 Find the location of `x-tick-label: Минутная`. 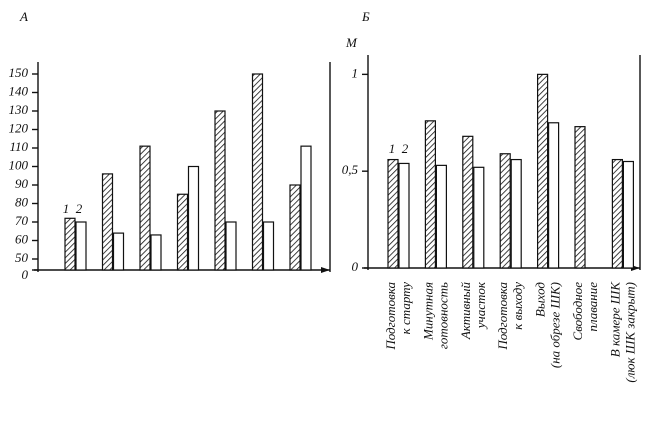

x-tick-label: Минутная is located at coordinates (427, 311).